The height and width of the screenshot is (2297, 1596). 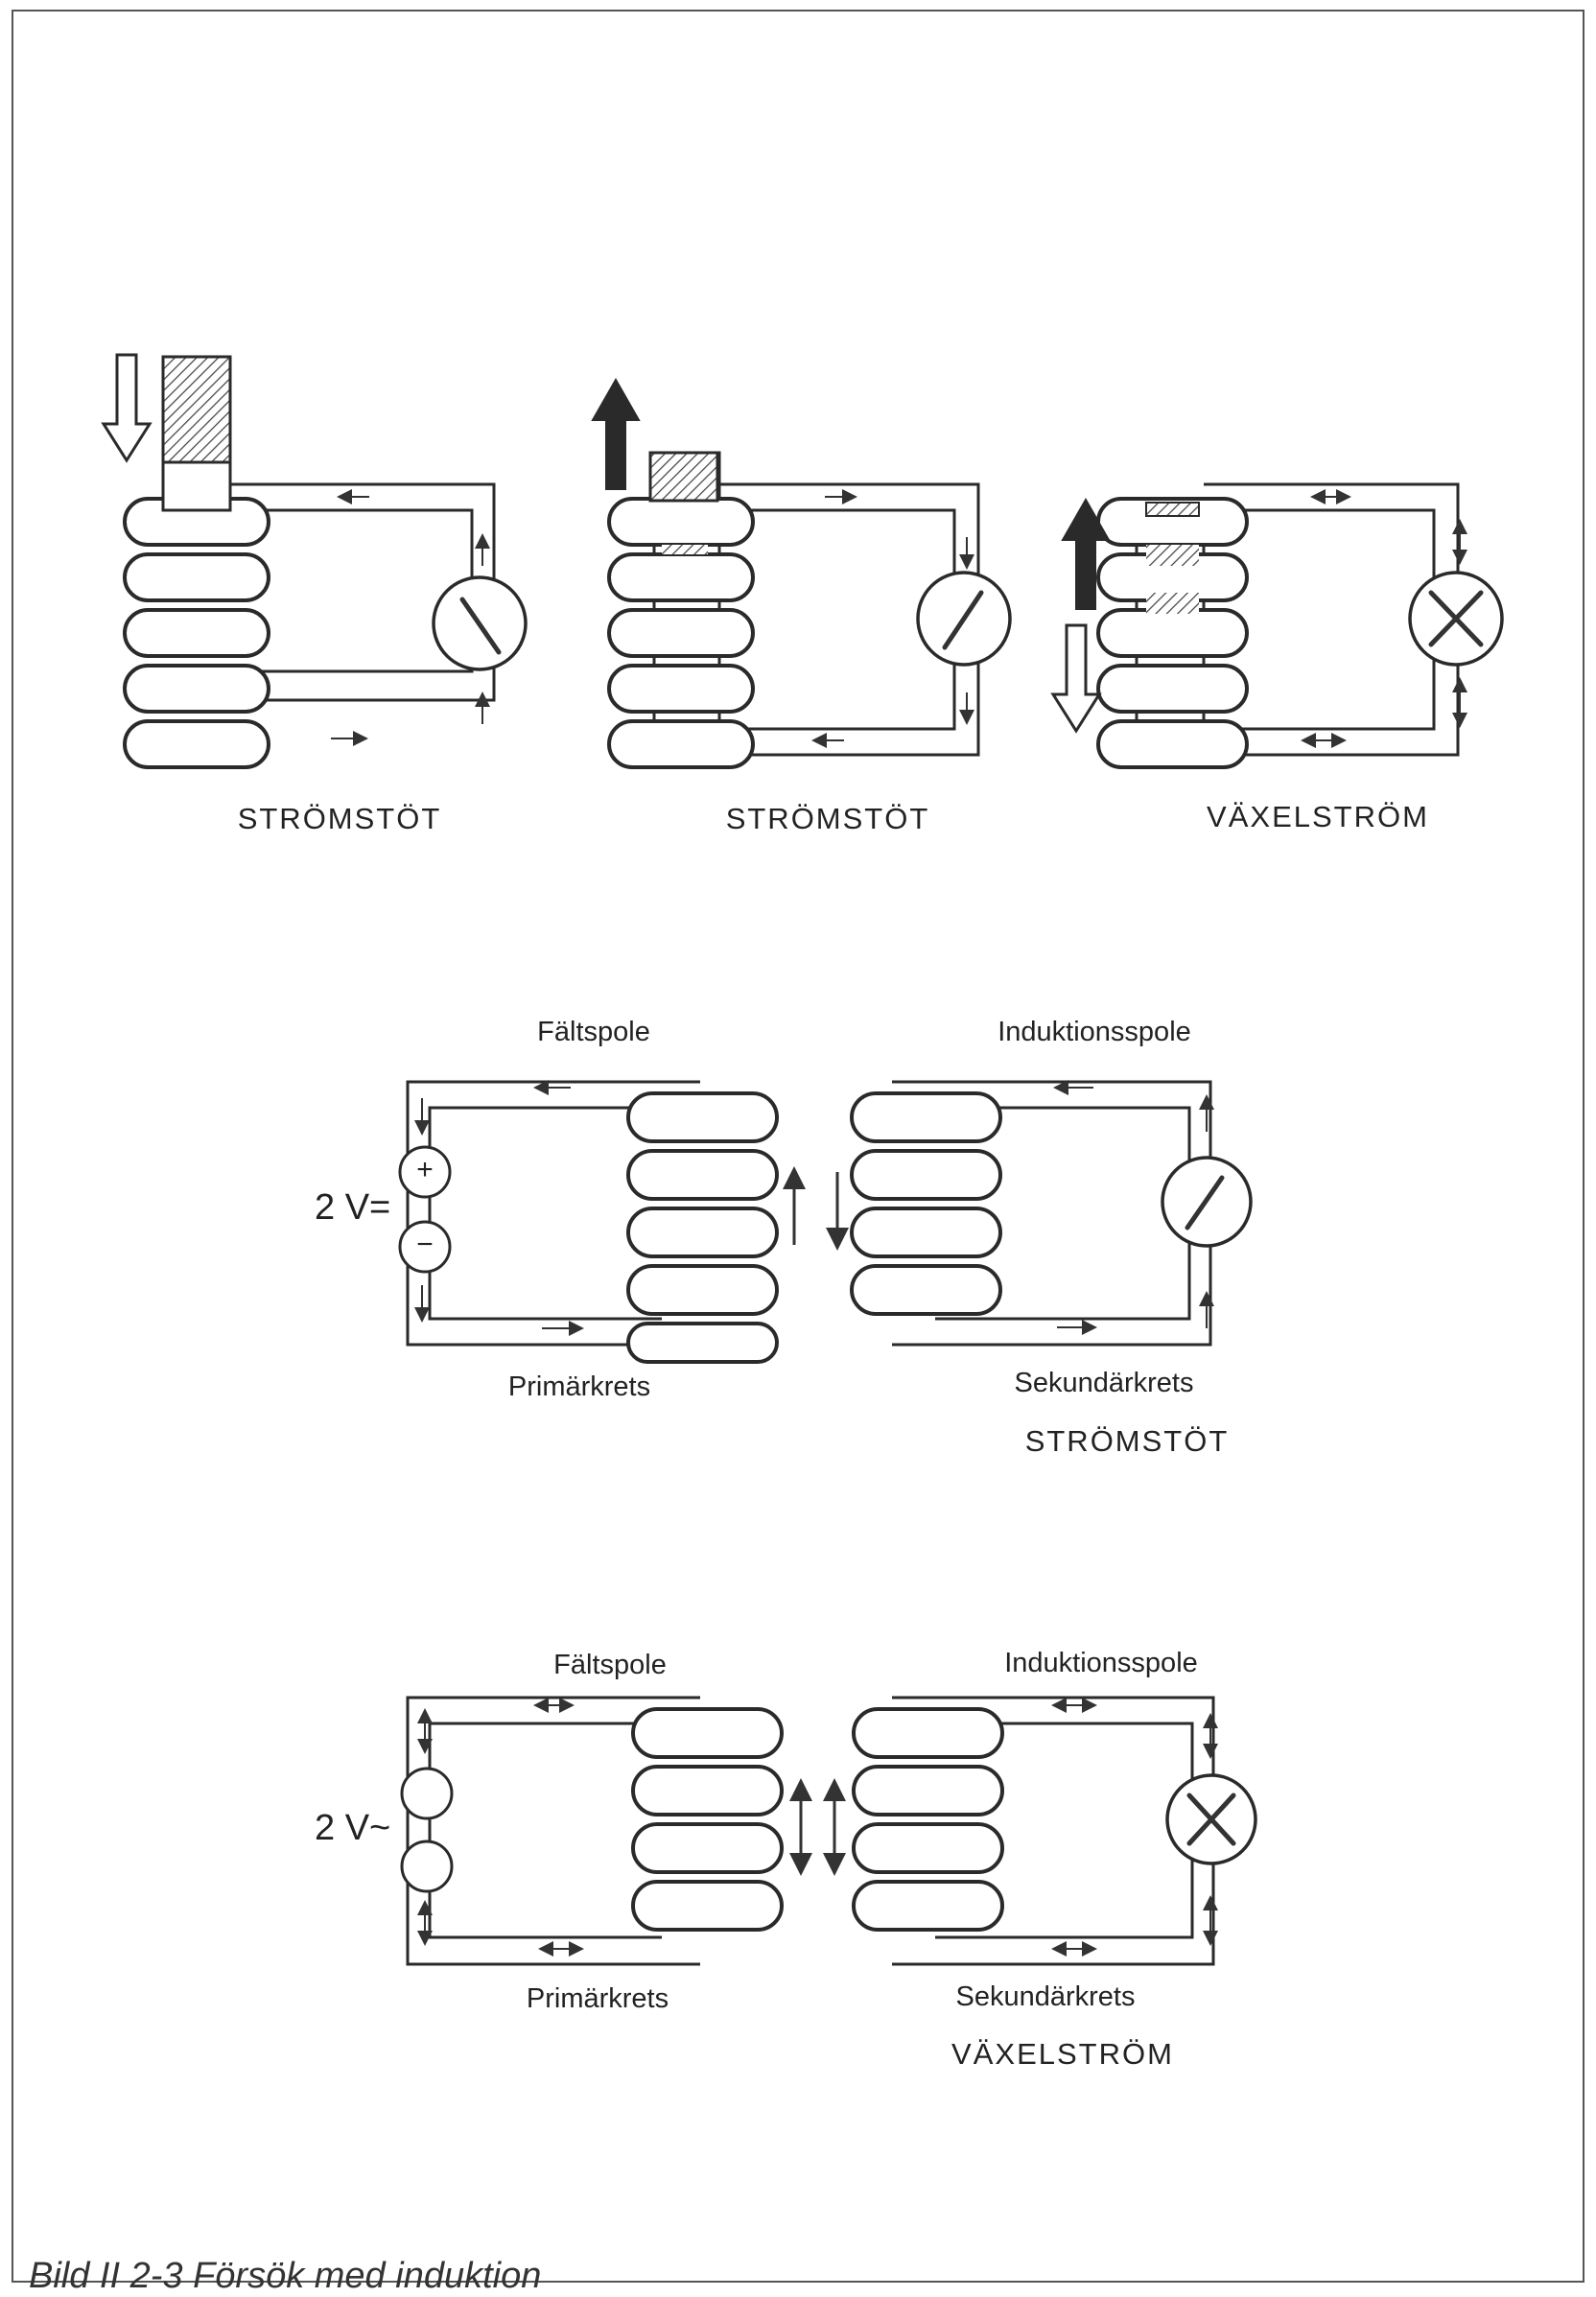 What do you see at coordinates (801, 573) in the screenshot?
I see `panel-2-magnet-up` at bounding box center [801, 573].